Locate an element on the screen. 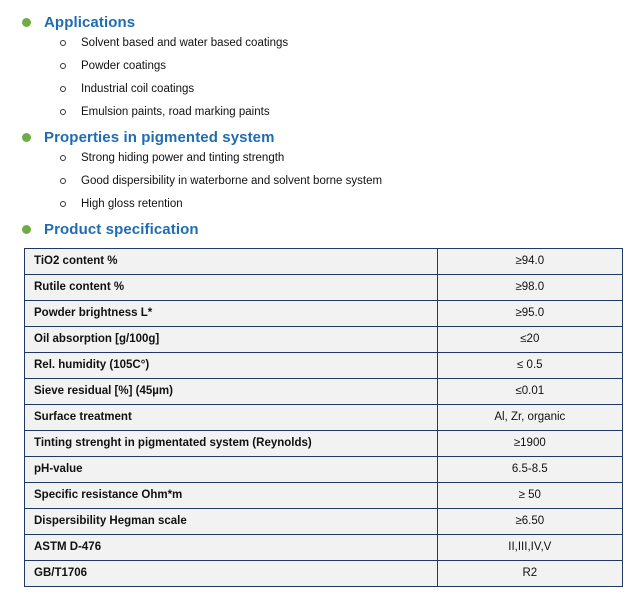 Image resolution: width=629 pixels, height=614 pixels. list-item-text: High gloss retention is located at coordinates (132, 204).